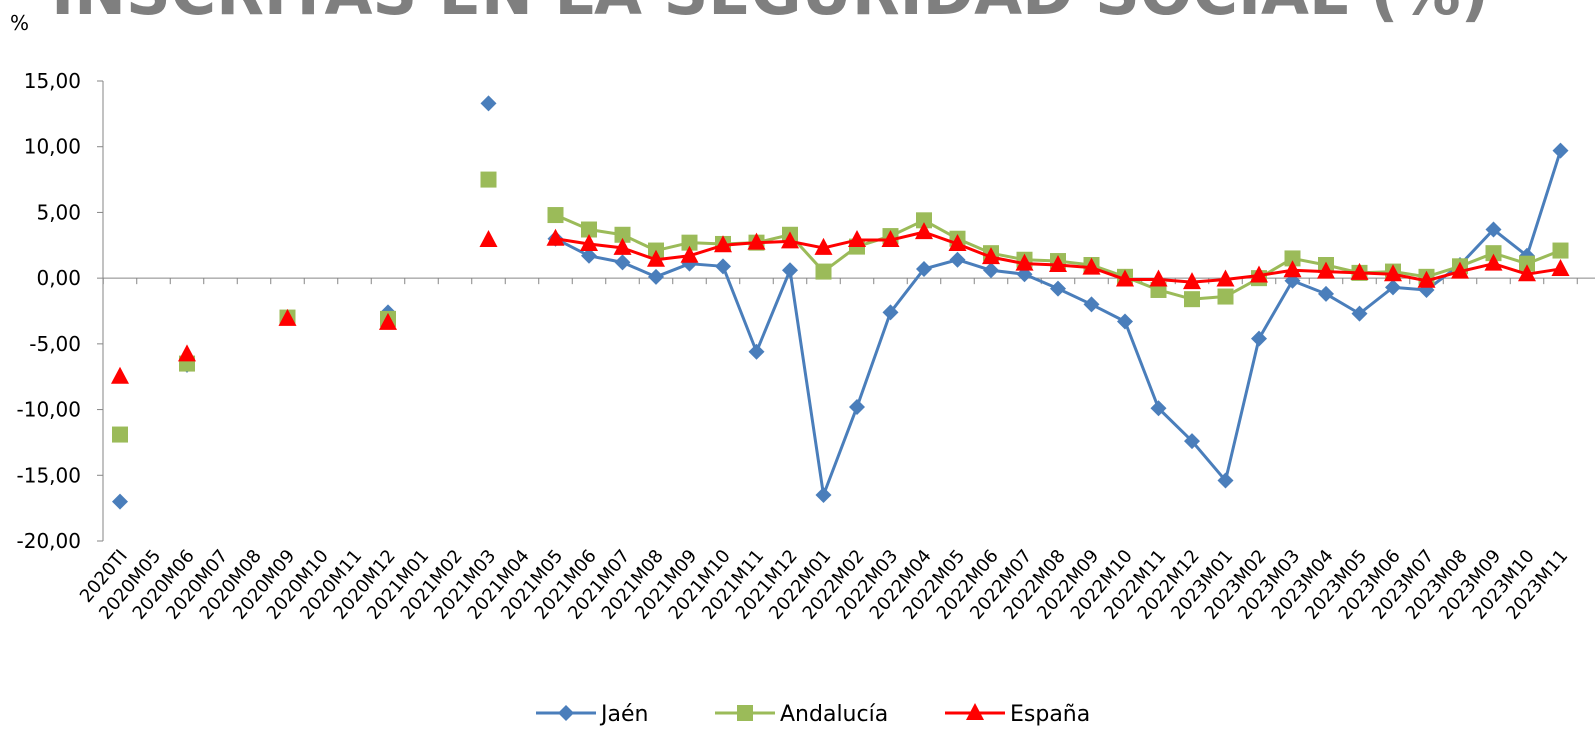  I want to click on y-tick-label: 15,00, so click(52, 81).